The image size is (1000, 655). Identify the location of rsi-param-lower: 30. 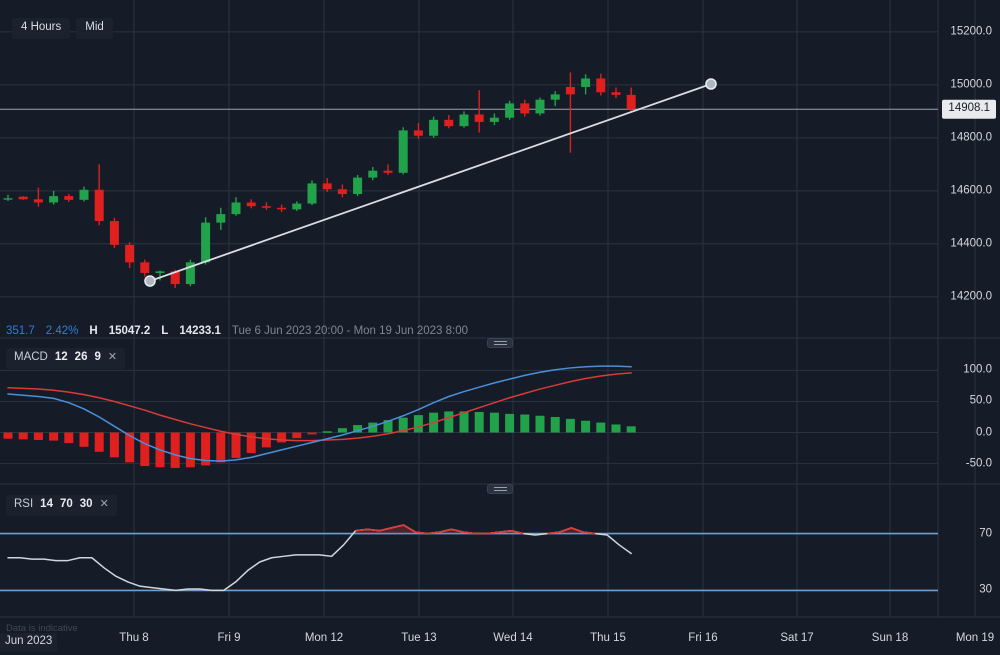
(86, 504).